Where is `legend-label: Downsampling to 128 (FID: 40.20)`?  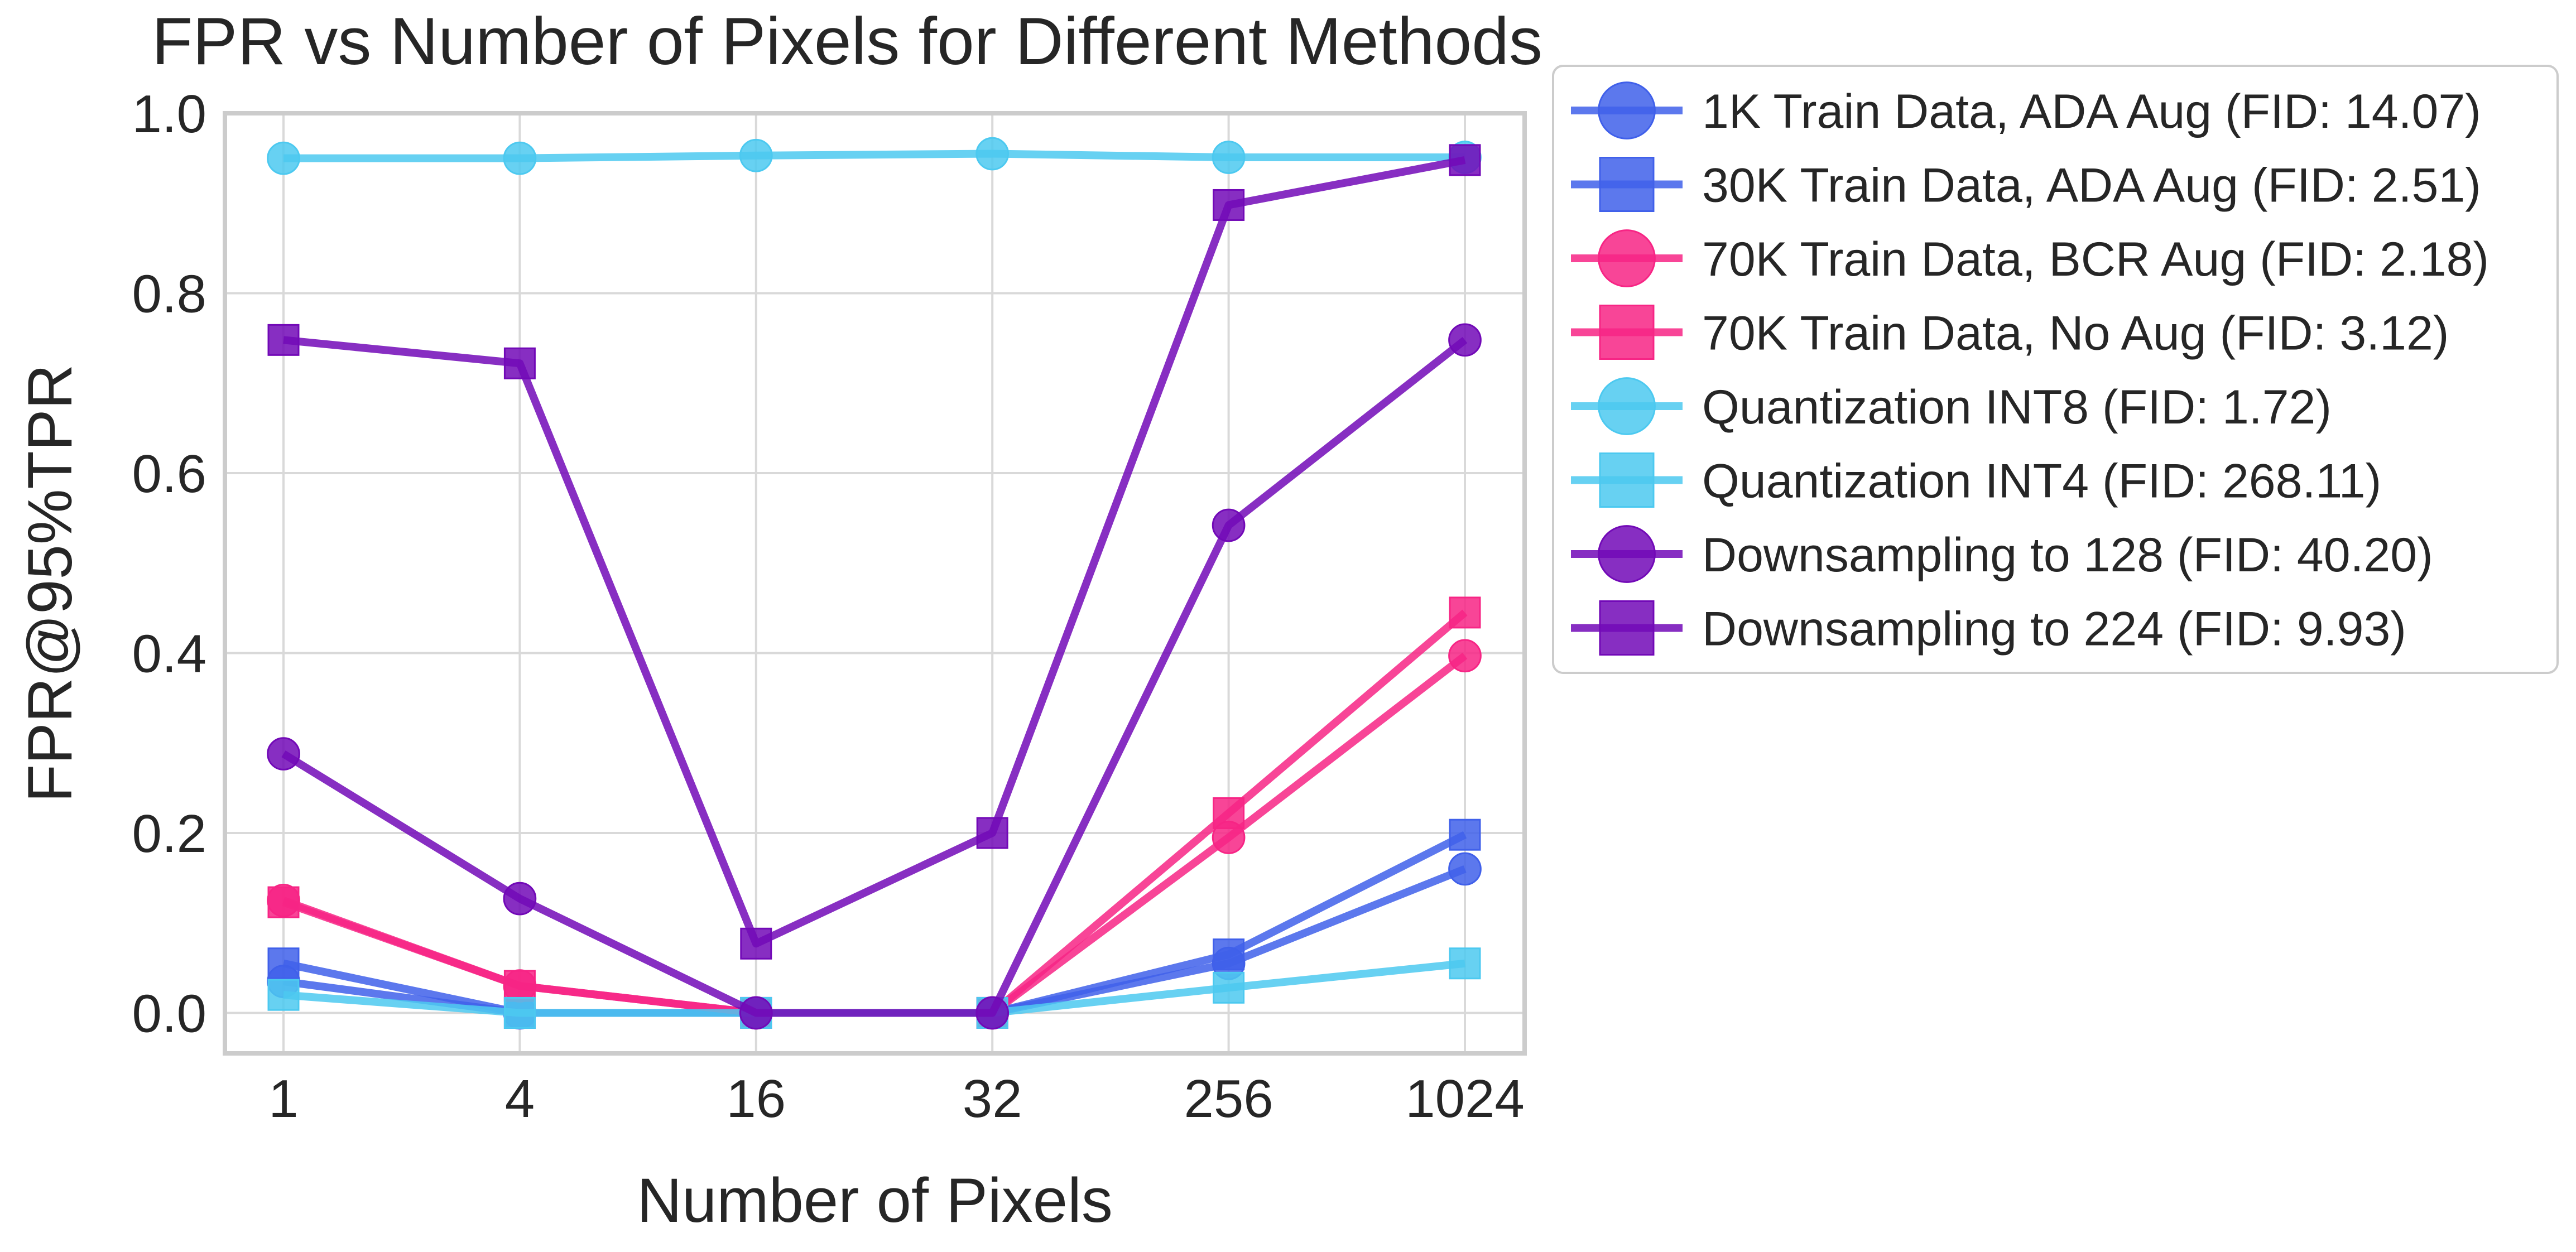
legend-label: Downsampling to 128 (FID: 40.20) is located at coordinates (2067, 555).